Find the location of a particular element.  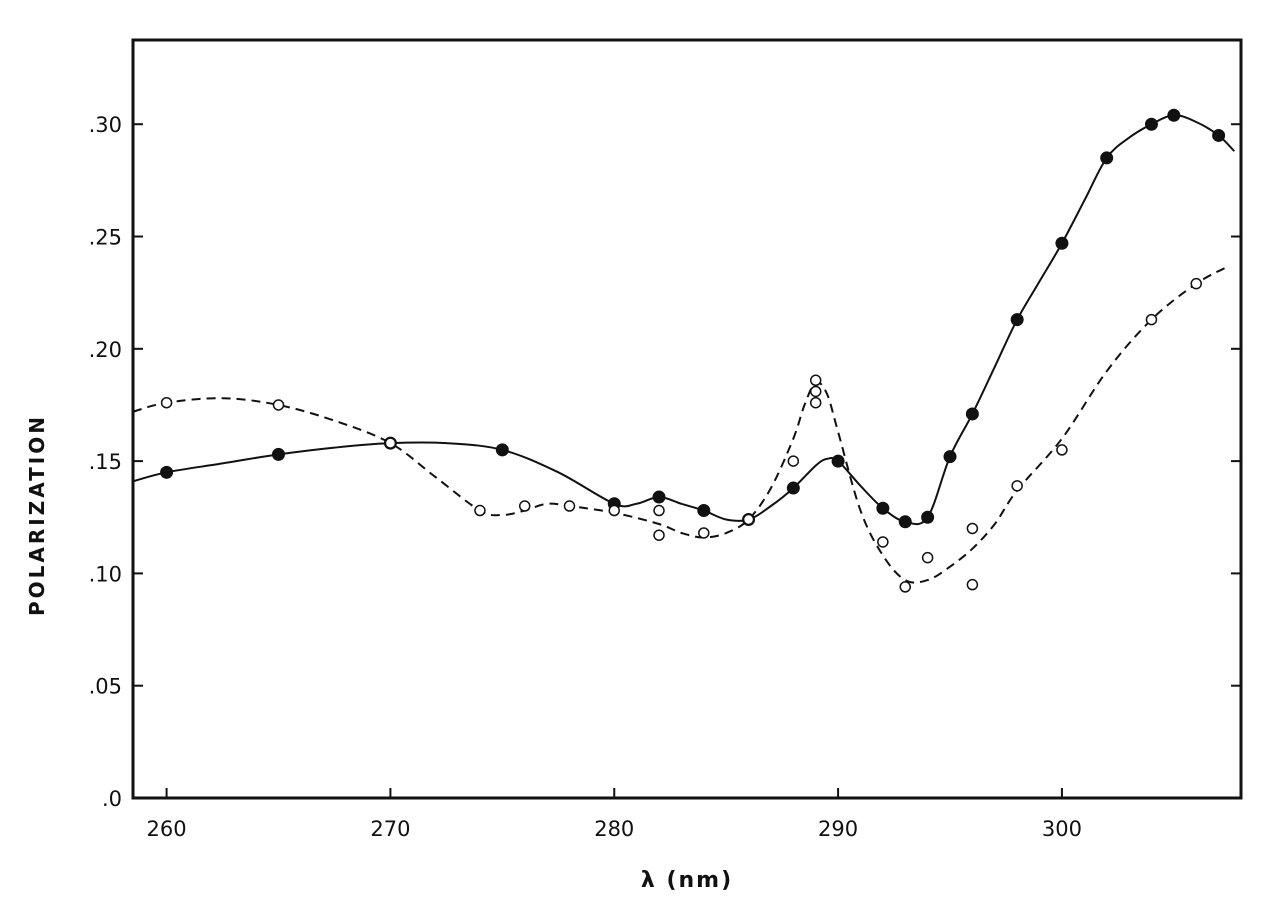

y-tick-label: .20 is located at coordinates (105, 350).